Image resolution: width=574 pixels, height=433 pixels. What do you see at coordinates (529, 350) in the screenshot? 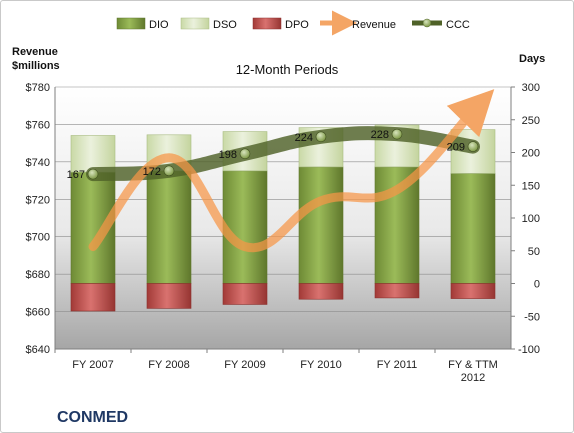
I see `y-right-tick-label: -100` at bounding box center [529, 350].